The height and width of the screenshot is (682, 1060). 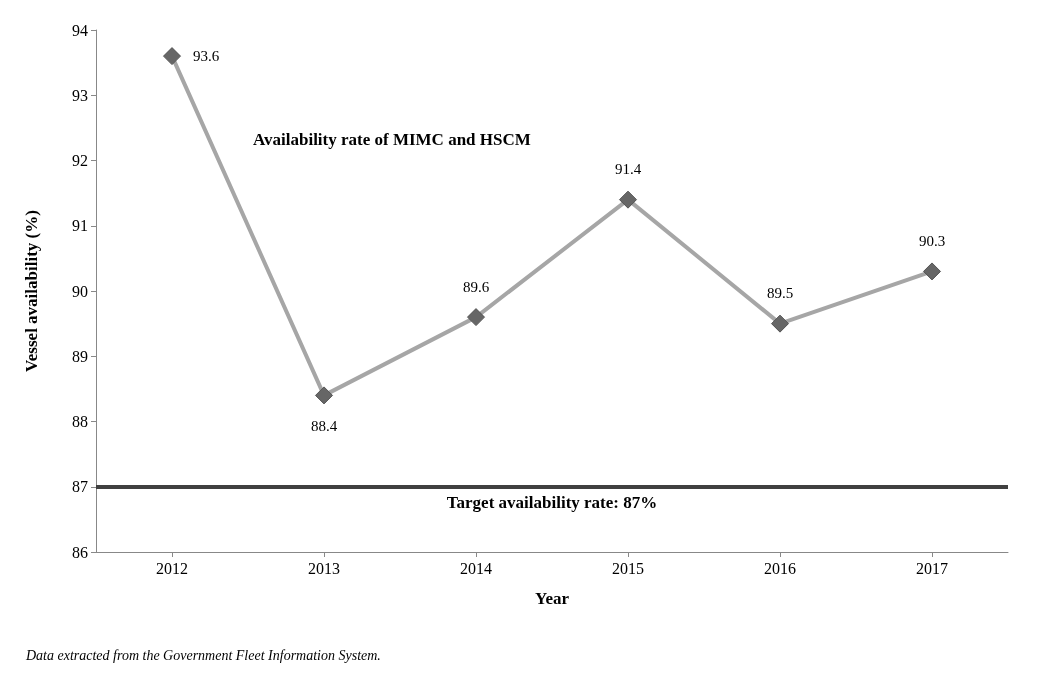 I want to click on y-tick-label: 94, so click(x=80, y=30).